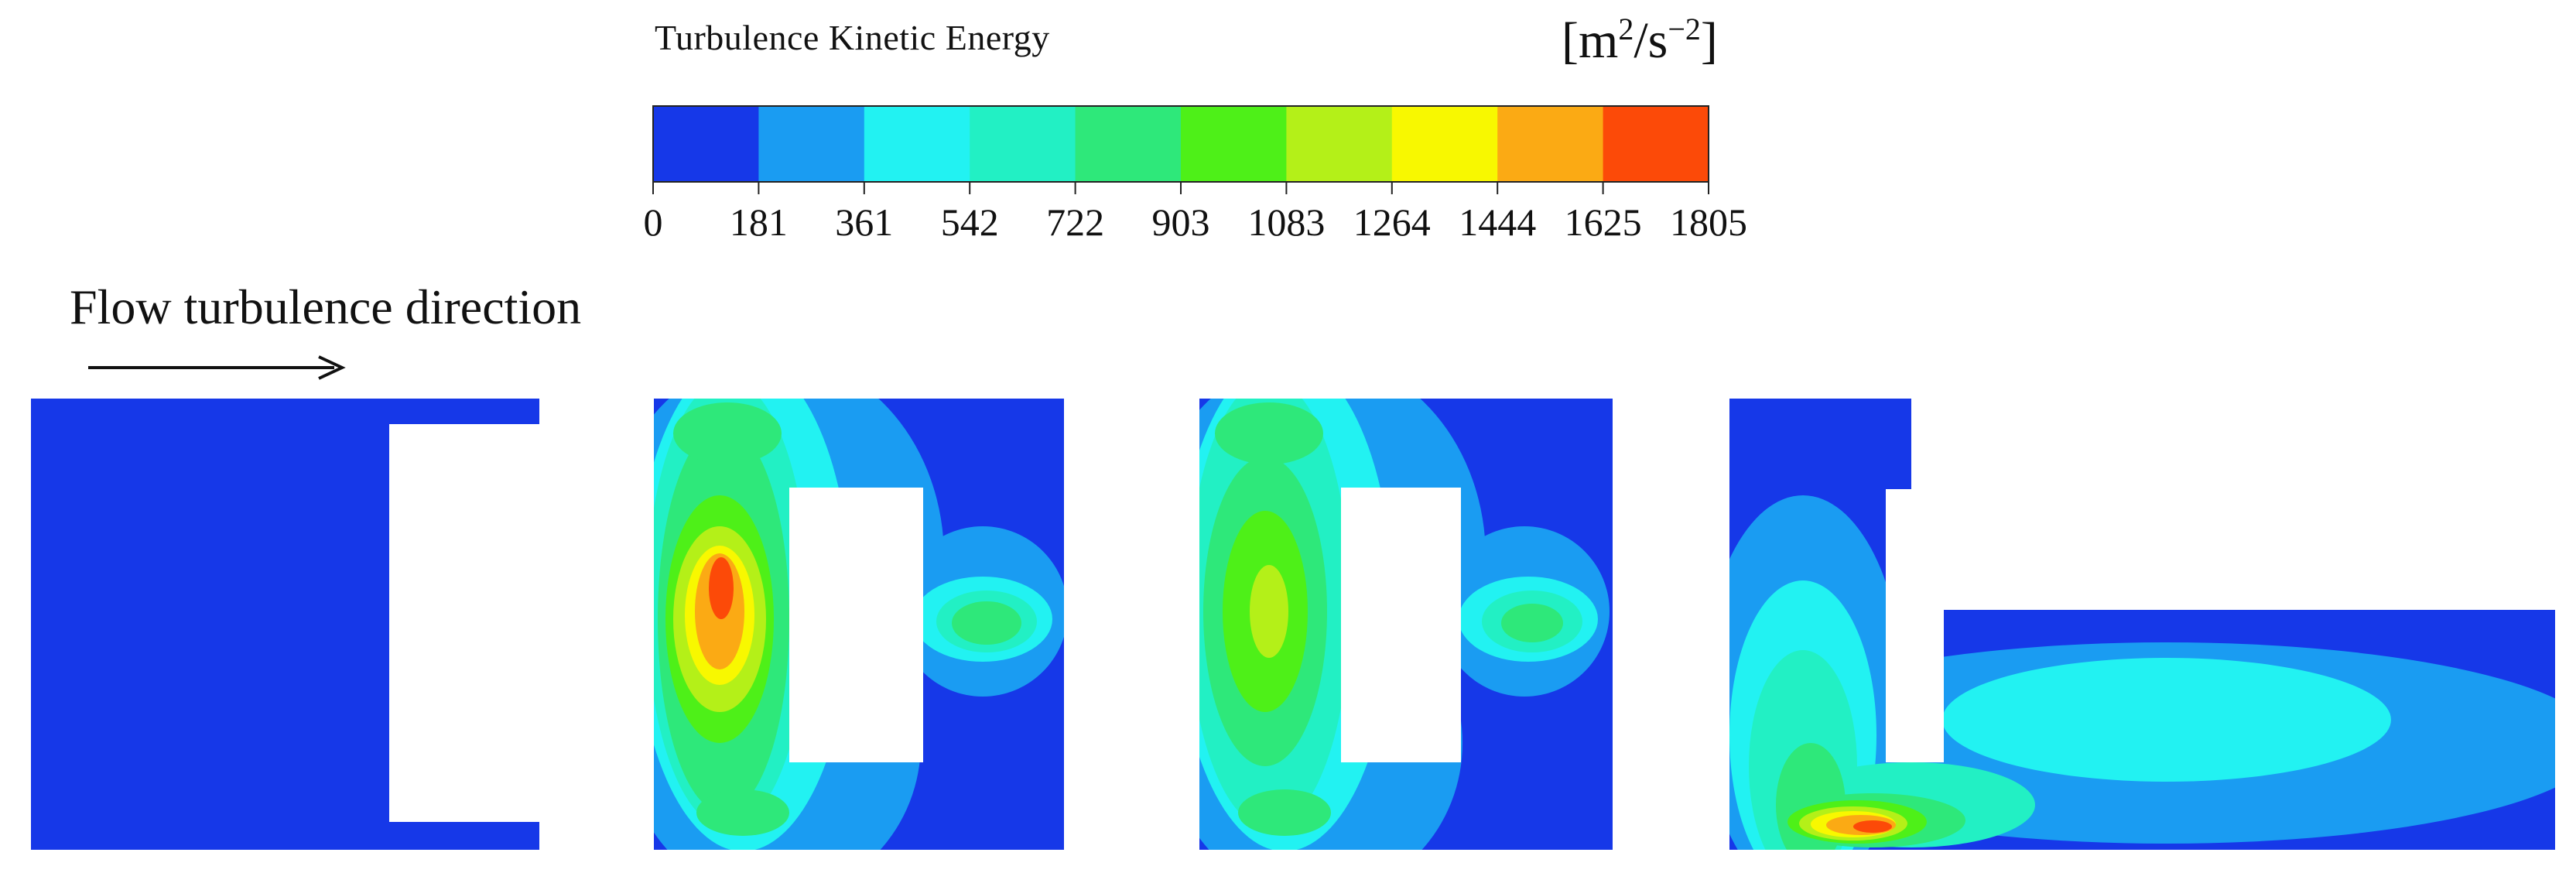 The height and width of the screenshot is (873, 2576). What do you see at coordinates (852, 38) in the screenshot?
I see `legend-title: Turbulence Kinetic Energy` at bounding box center [852, 38].